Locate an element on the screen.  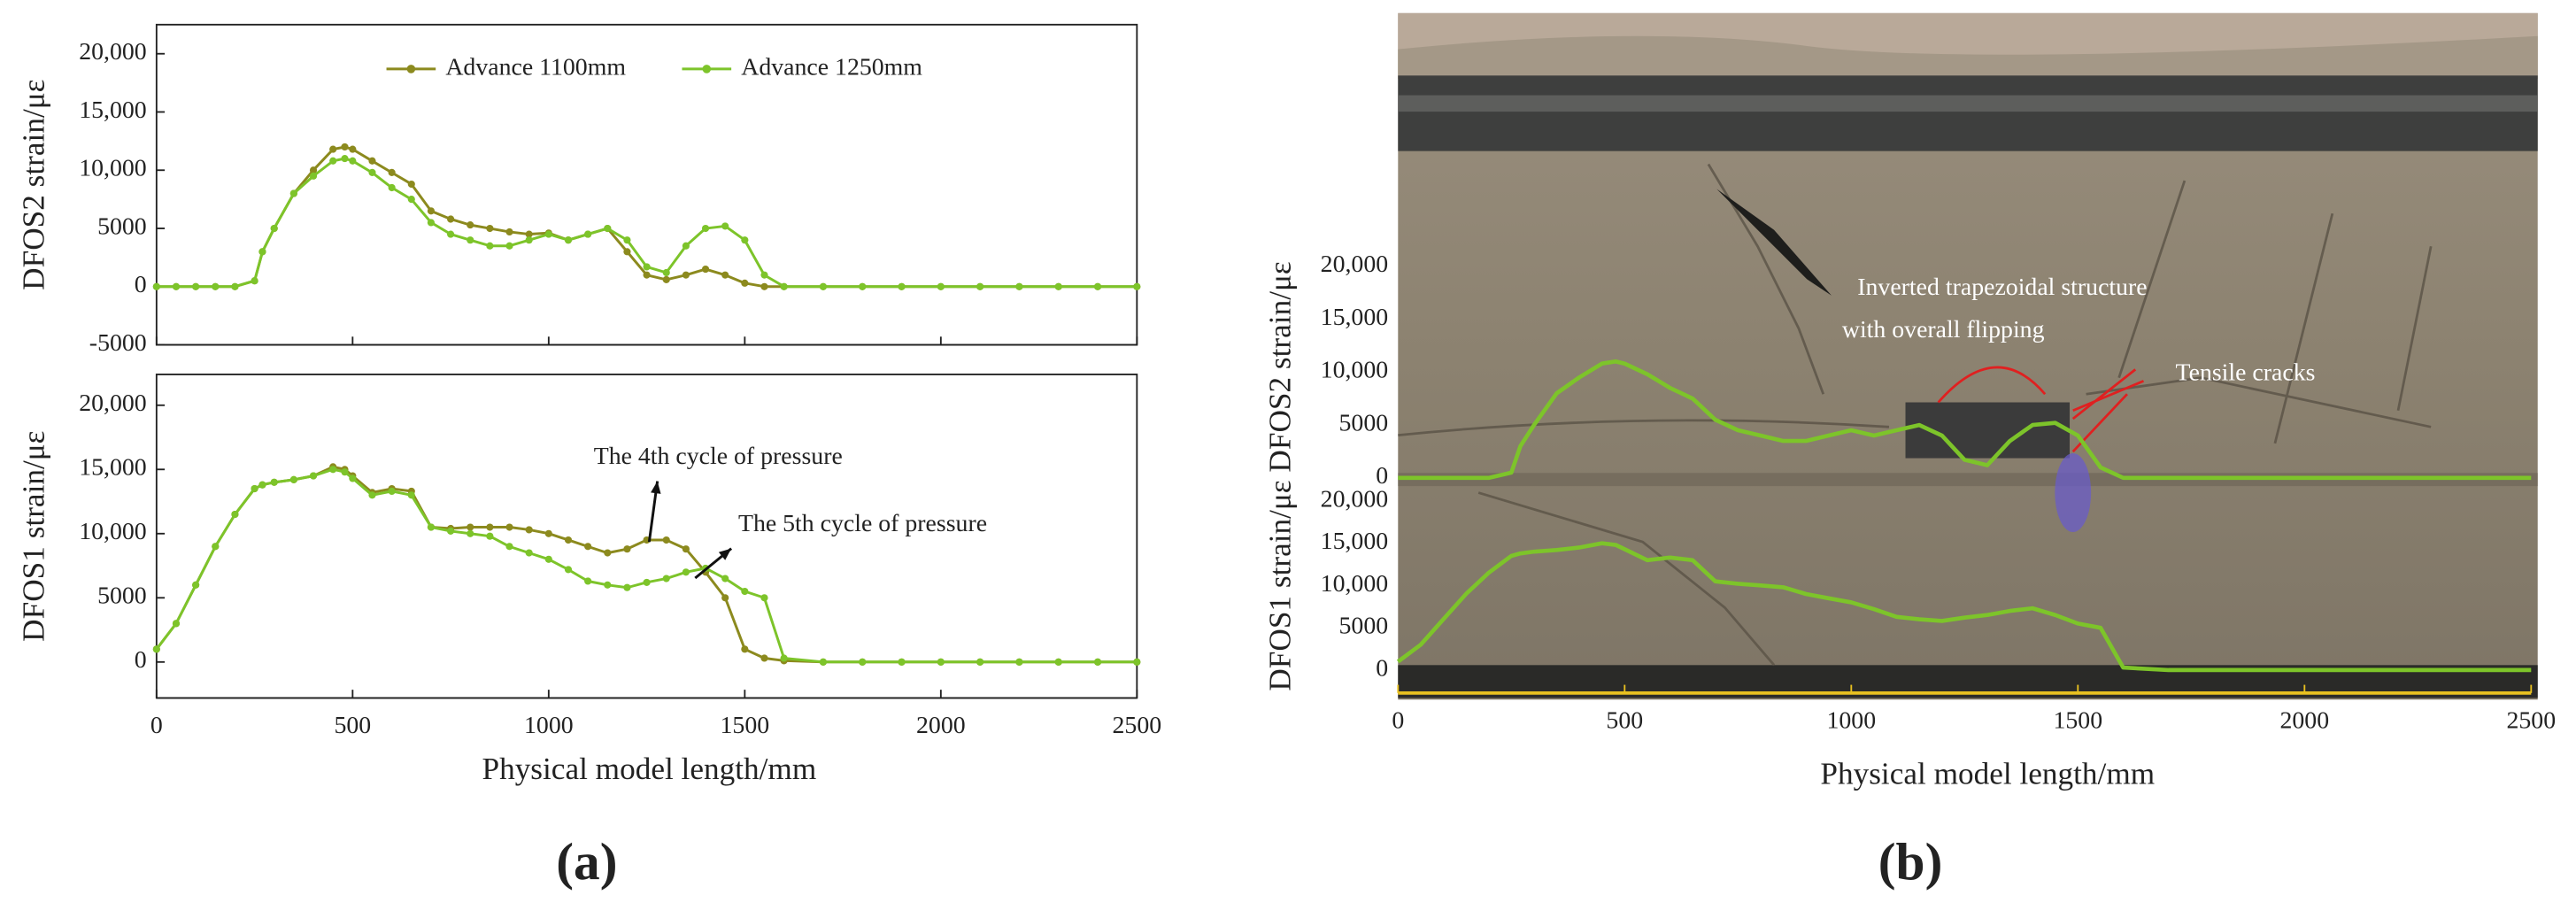
x-tick-label: 2500 is located at coordinates (2531, 721).